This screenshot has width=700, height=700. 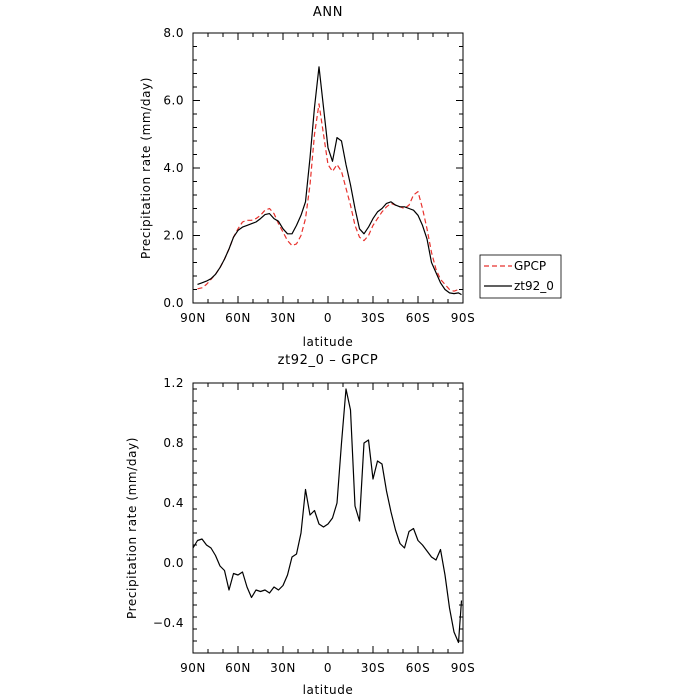 I want to click on top-series-zt92_0-line, so click(x=329, y=181).